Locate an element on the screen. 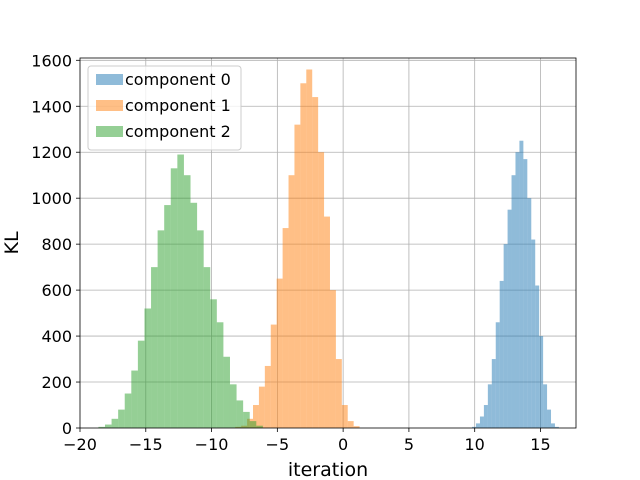 The width and height of the screenshot is (640, 480). x-tick-label: −15 is located at coordinates (146, 444).